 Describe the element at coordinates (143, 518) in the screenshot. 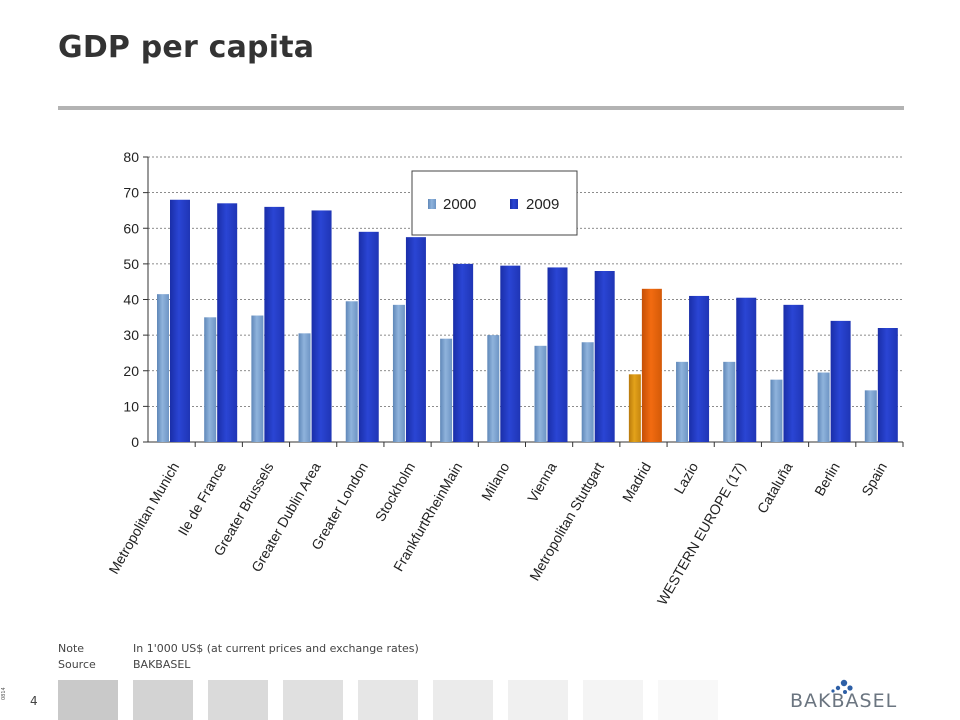

I see `x-tick-label: Metropolitan Munich` at that location.